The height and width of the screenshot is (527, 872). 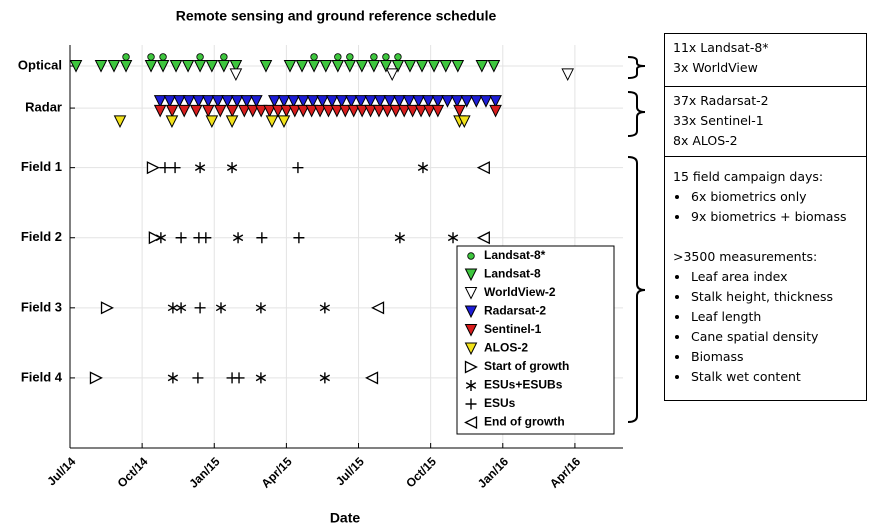 I want to click on legend-label: Sentinel-1, so click(x=513, y=329).